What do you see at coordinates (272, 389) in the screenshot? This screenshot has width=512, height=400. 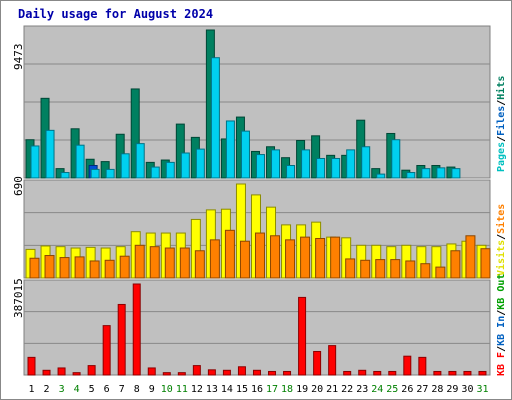 I see `x-tick-label: 17` at bounding box center [272, 389].